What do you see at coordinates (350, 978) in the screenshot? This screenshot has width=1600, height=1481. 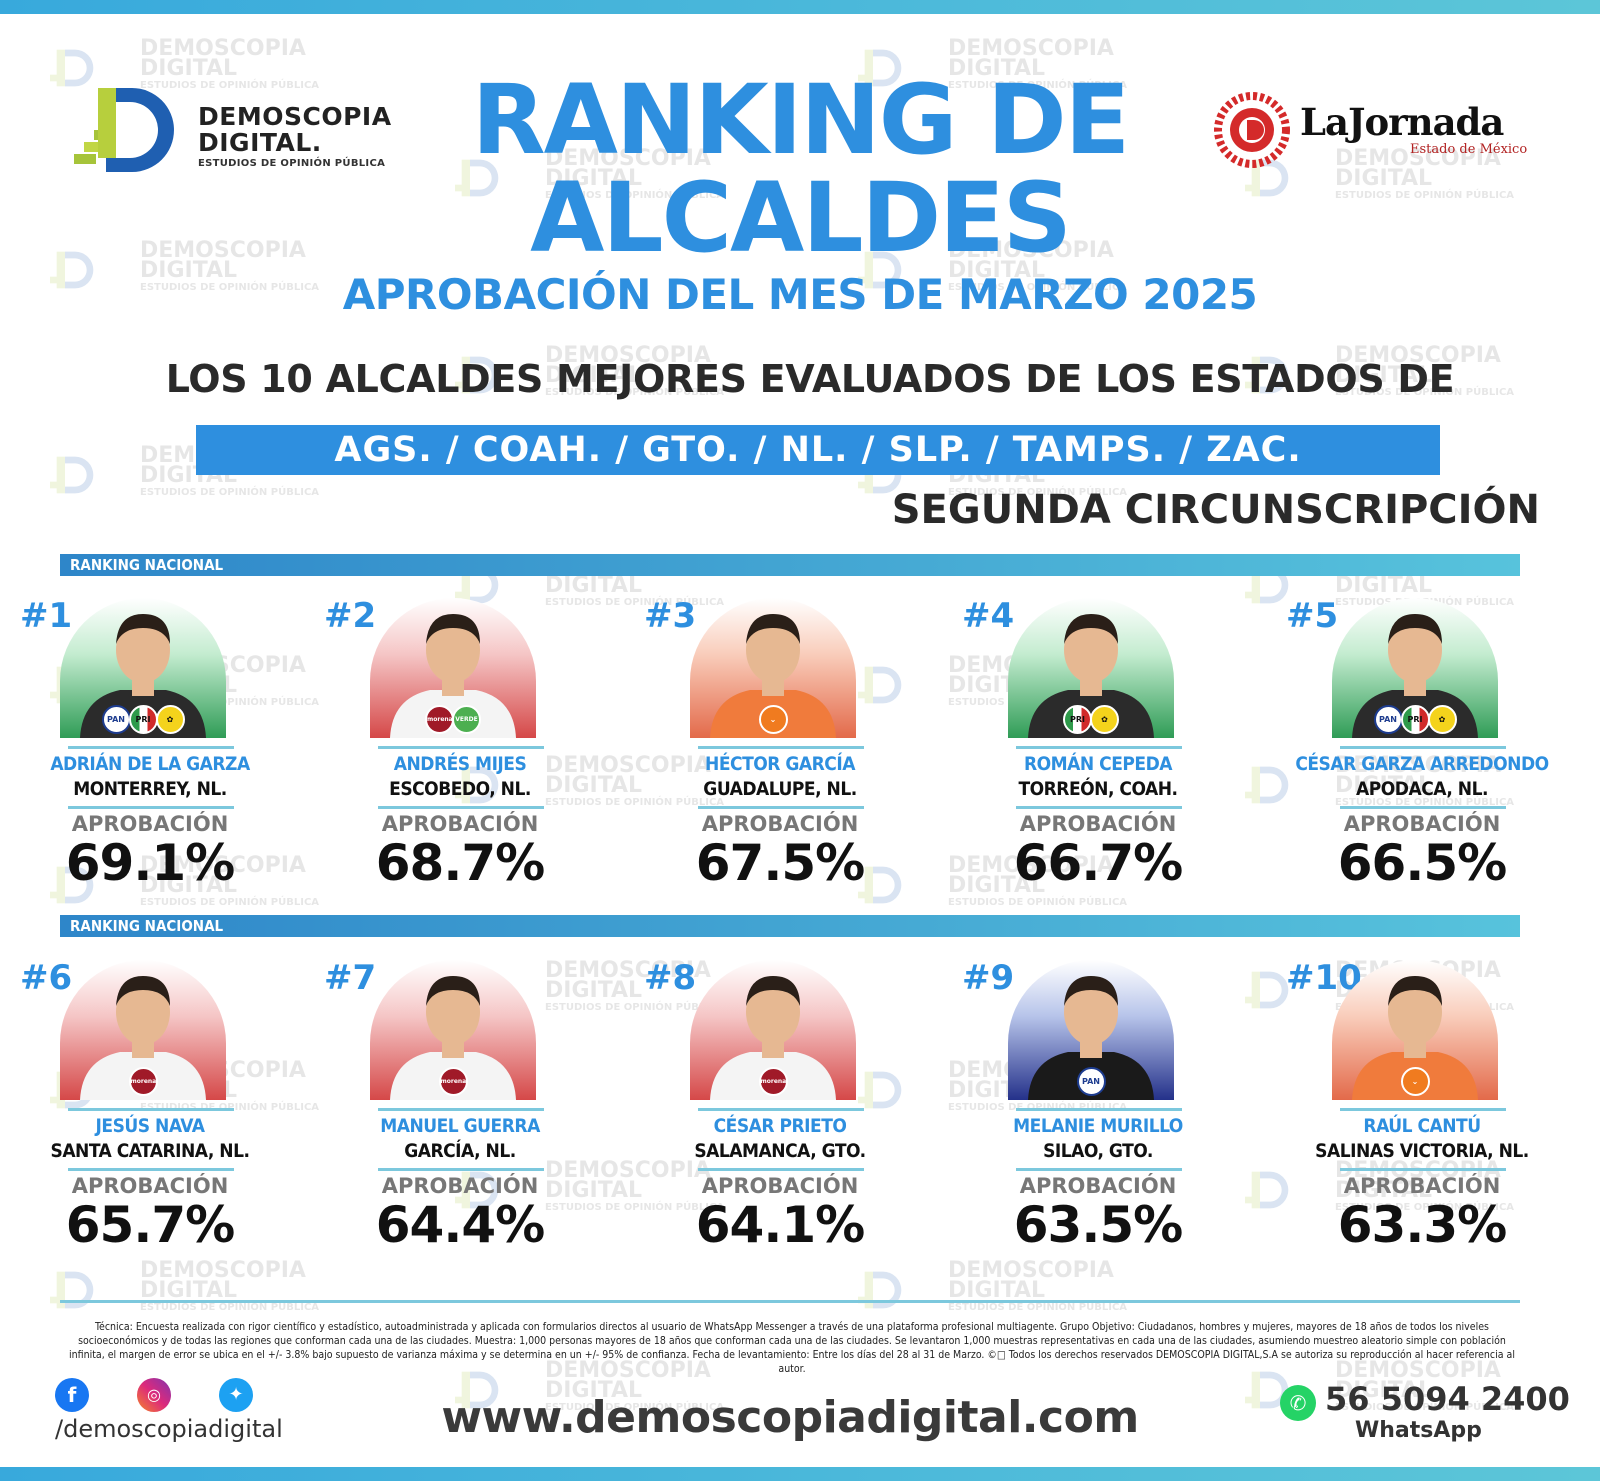 I see `rank-number: #7` at bounding box center [350, 978].